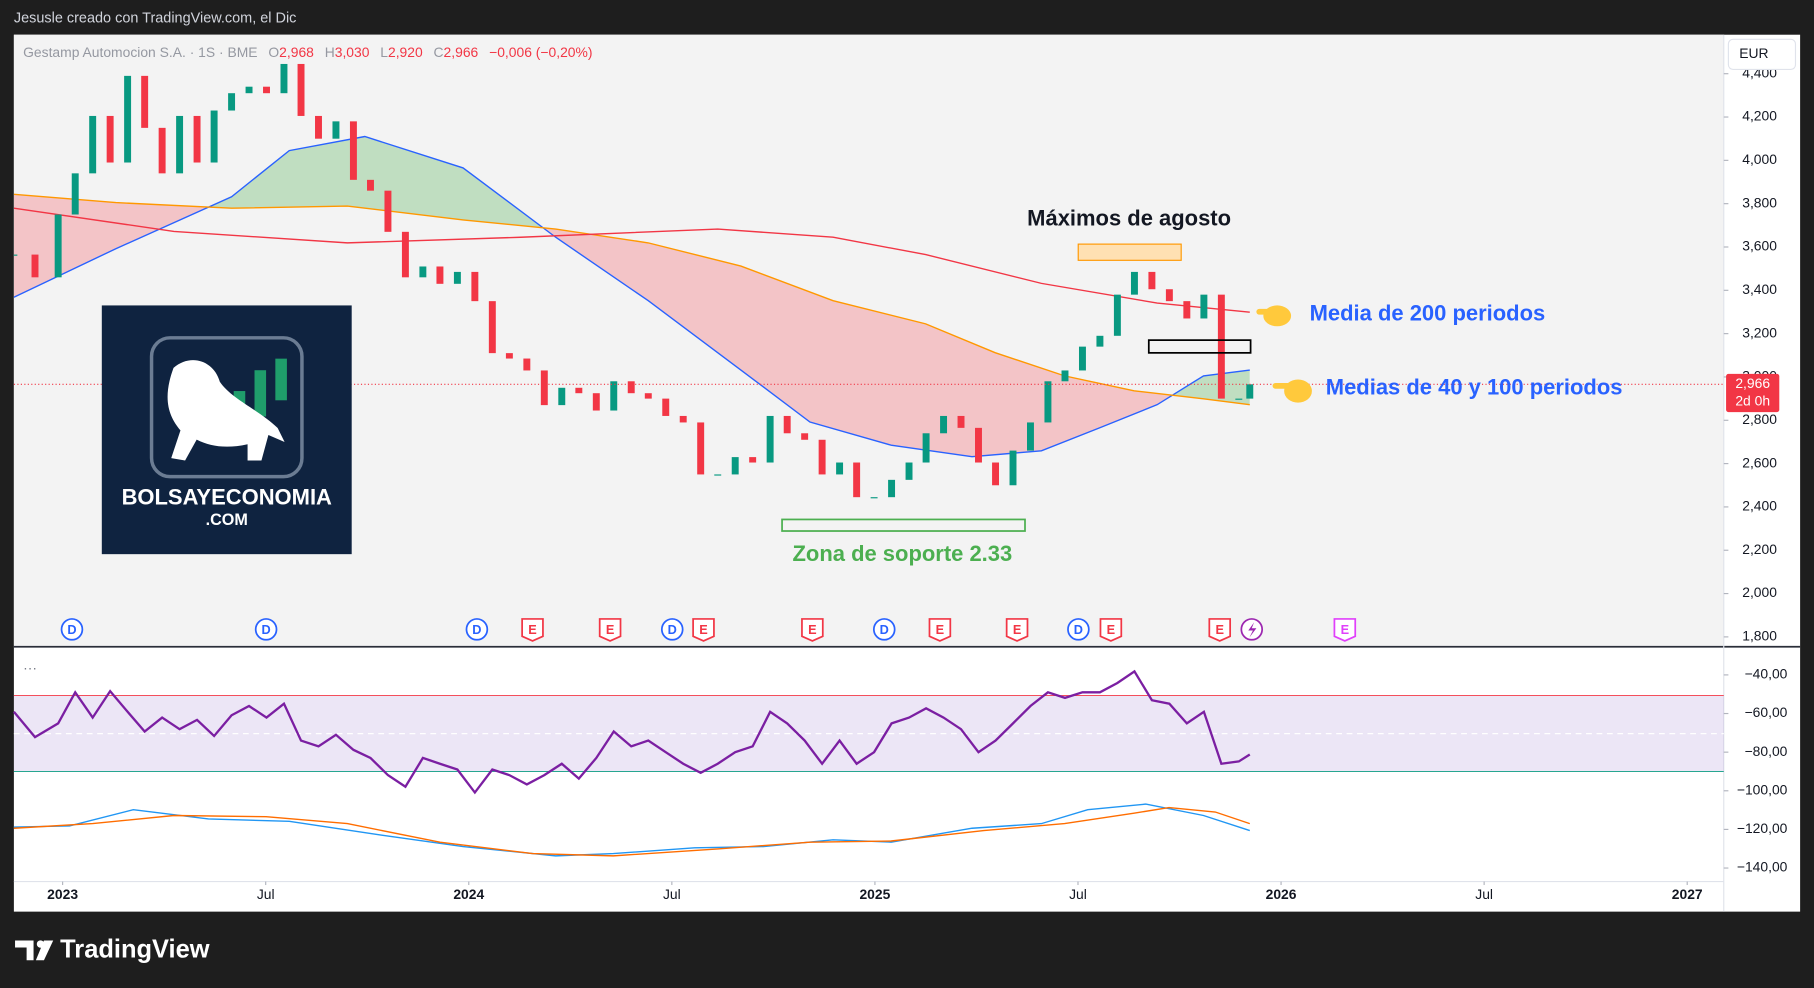 The width and height of the screenshot is (1814, 988). Describe the element at coordinates (1762, 867) in the screenshot. I see `y2-tick-label: −140,00` at that location.